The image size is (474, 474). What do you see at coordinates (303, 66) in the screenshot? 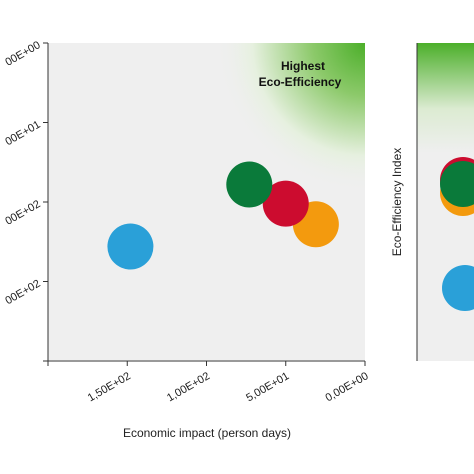
I see `annotation-line-1: Highest` at bounding box center [303, 66].